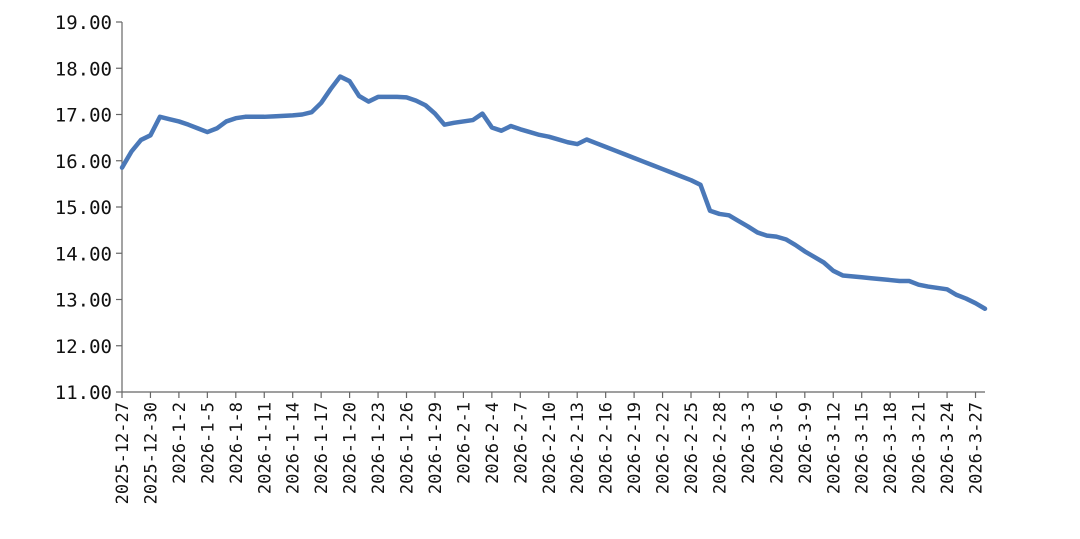 This screenshot has height=539, width=1080. I want to click on x-tick-label: 2026-3-24, so click(948, 448).